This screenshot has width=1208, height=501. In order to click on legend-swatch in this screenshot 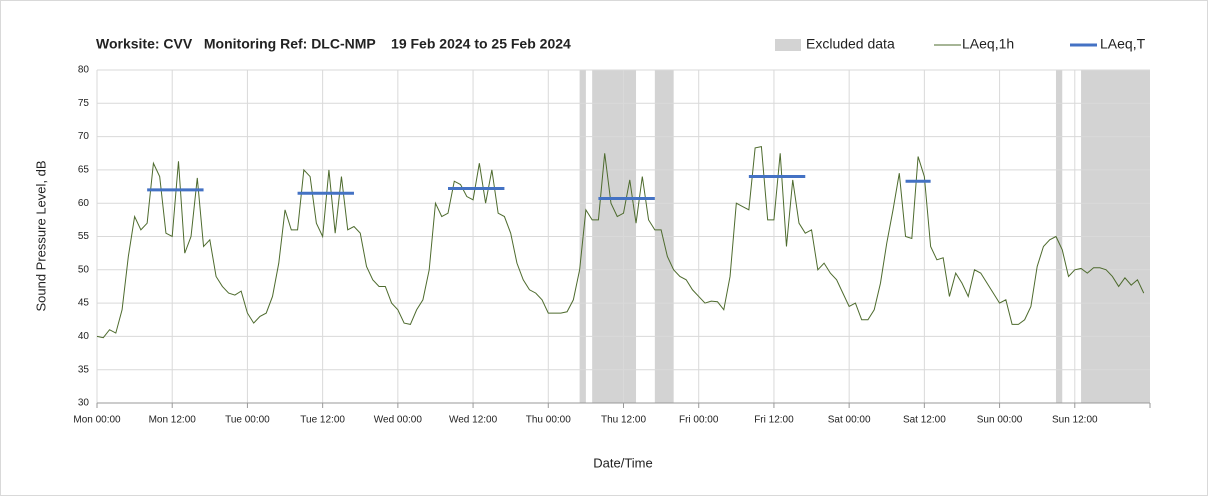, I will do `click(788, 45)`.